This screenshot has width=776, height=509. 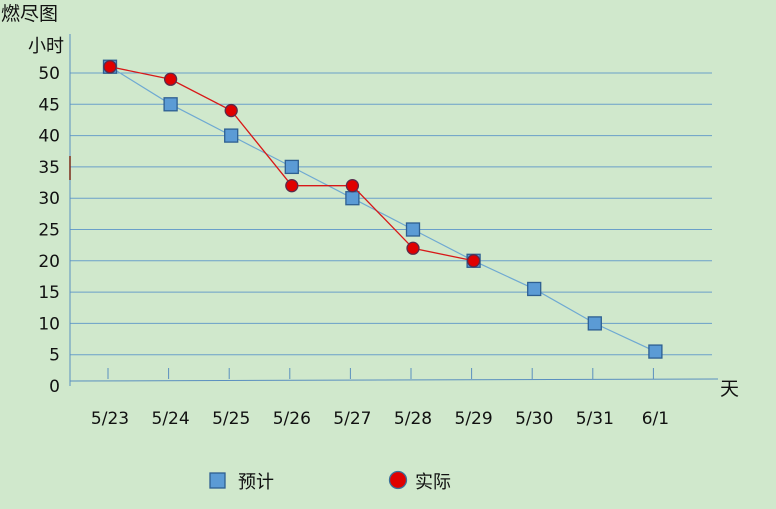 What do you see at coordinates (49, 168) in the screenshot?
I see `y-tick-label: 35` at bounding box center [49, 168].